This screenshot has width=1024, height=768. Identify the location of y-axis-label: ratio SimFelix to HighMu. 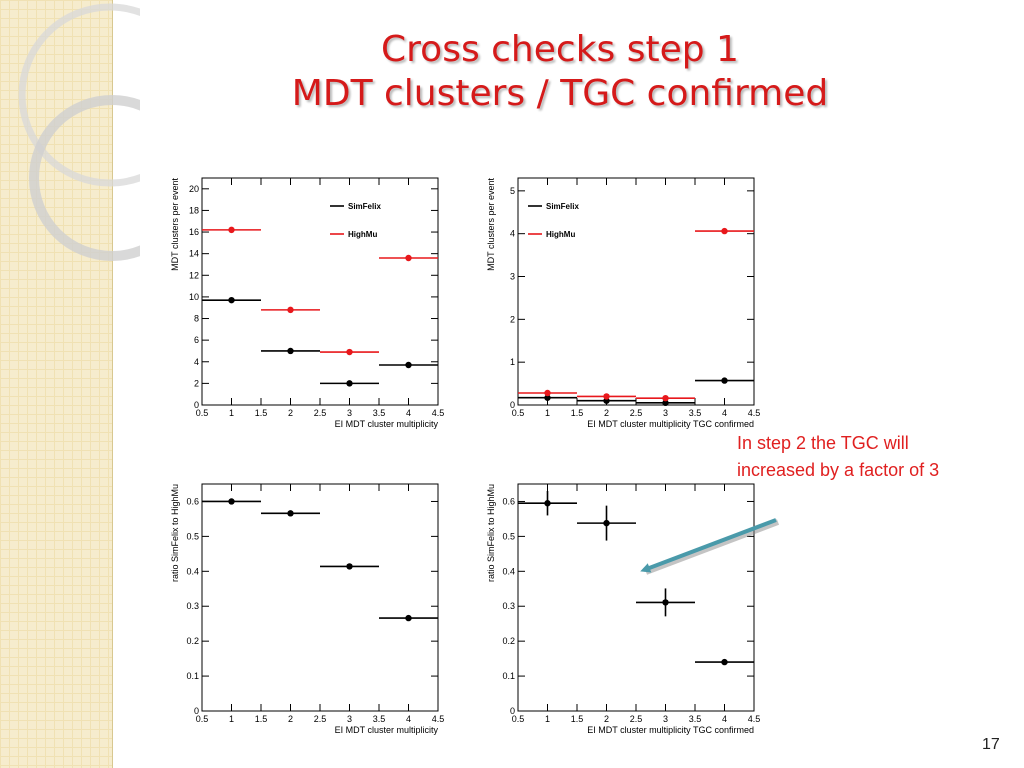
(491, 533).